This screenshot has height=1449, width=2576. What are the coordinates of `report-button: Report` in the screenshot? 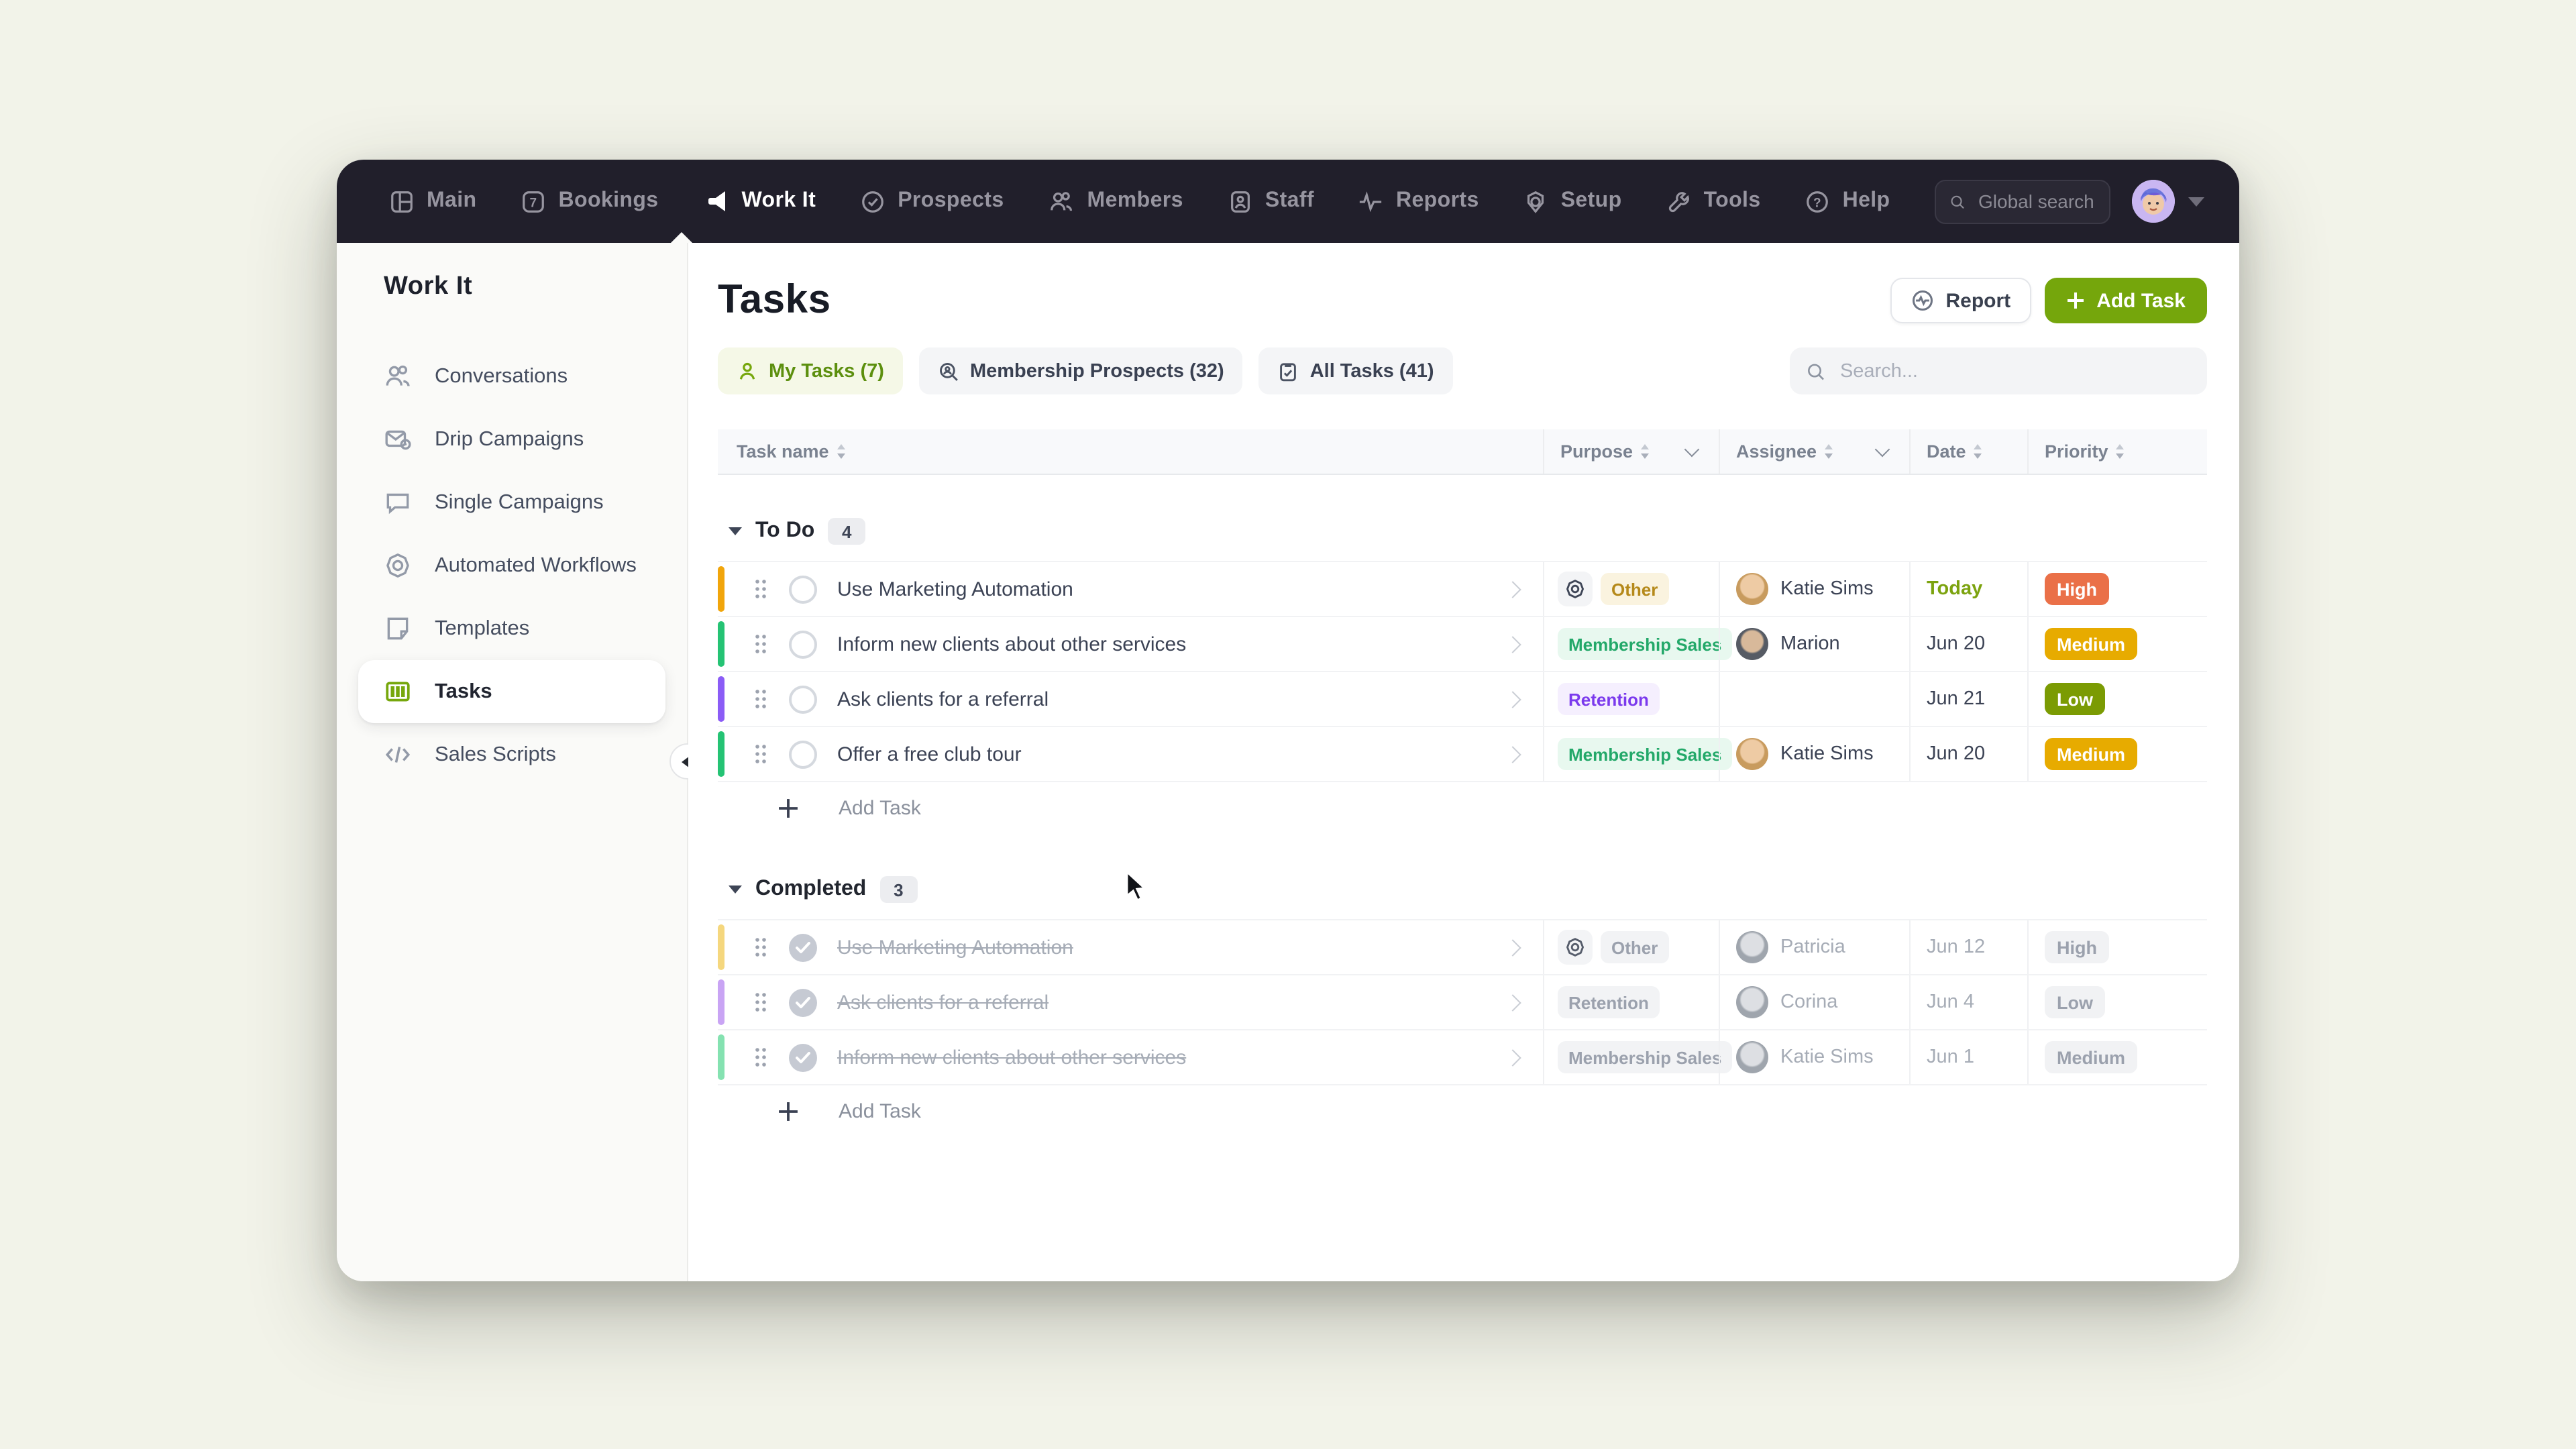 It's located at (1960, 300).